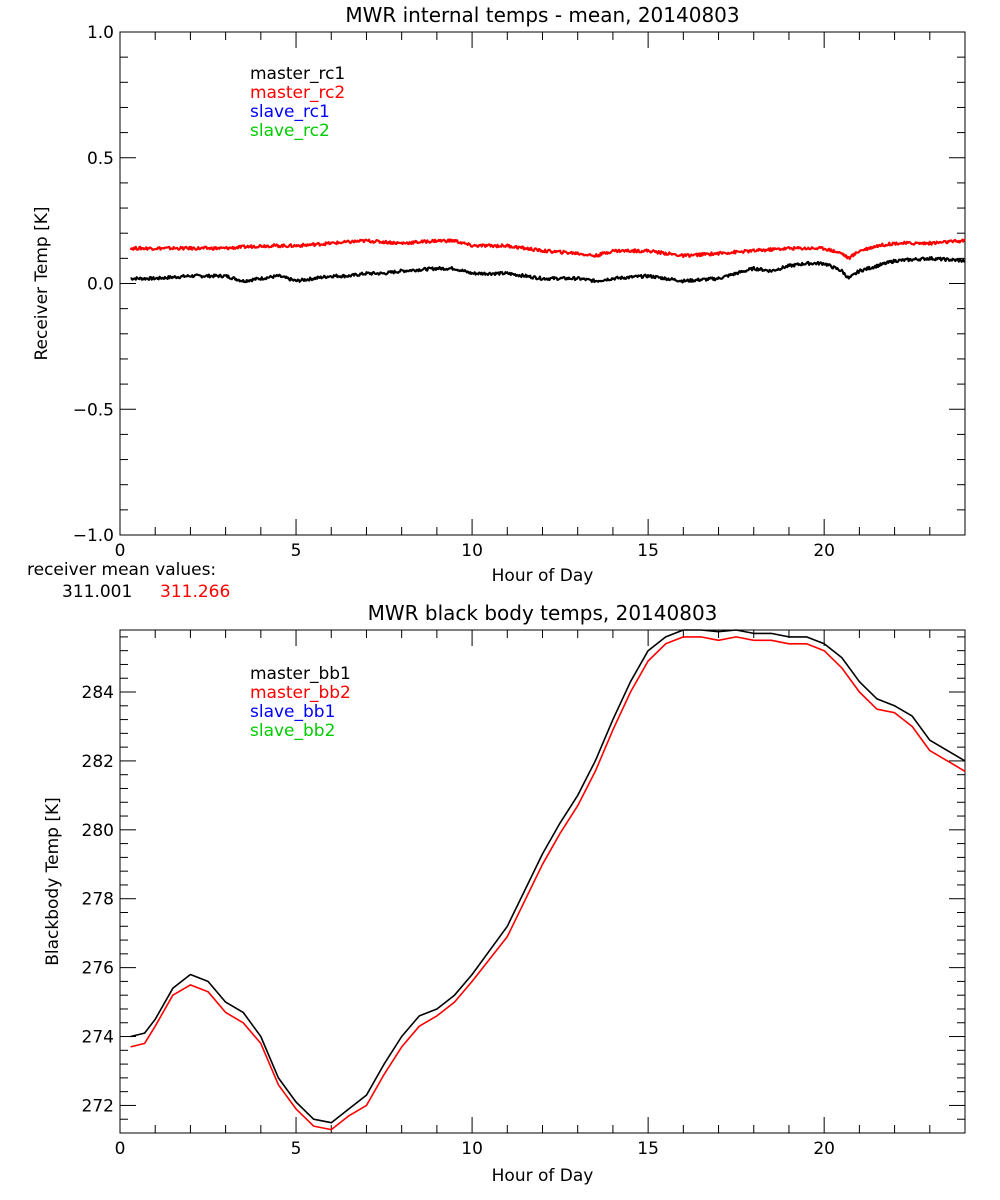 Image resolution: width=1000 pixels, height=1200 pixels. Describe the element at coordinates (292, 731) in the screenshot. I see `chart2-legend-slave_bb2: slave_bb2` at that location.